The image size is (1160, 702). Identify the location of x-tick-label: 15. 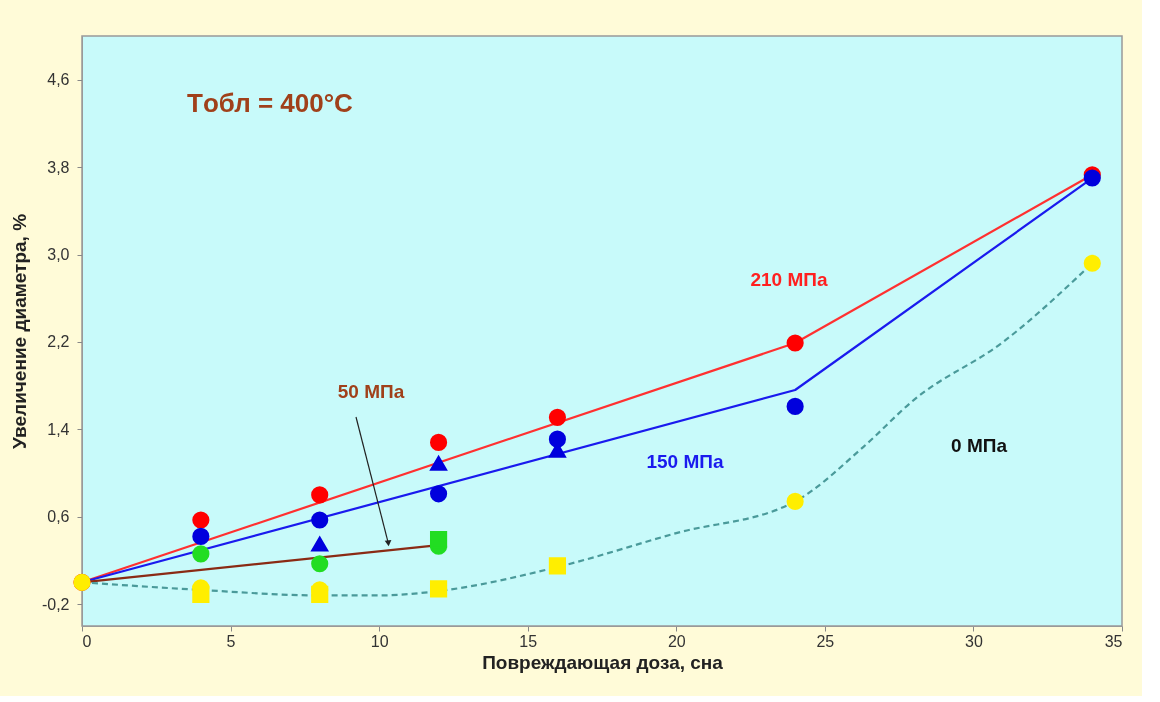
(528, 641).